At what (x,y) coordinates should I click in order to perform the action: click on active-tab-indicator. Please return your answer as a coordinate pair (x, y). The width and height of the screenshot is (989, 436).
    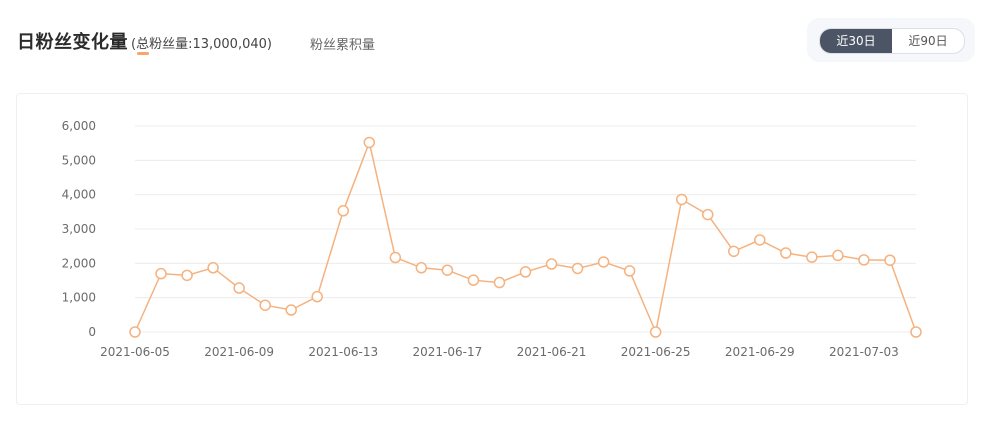
    Looking at the image, I should click on (143, 53).